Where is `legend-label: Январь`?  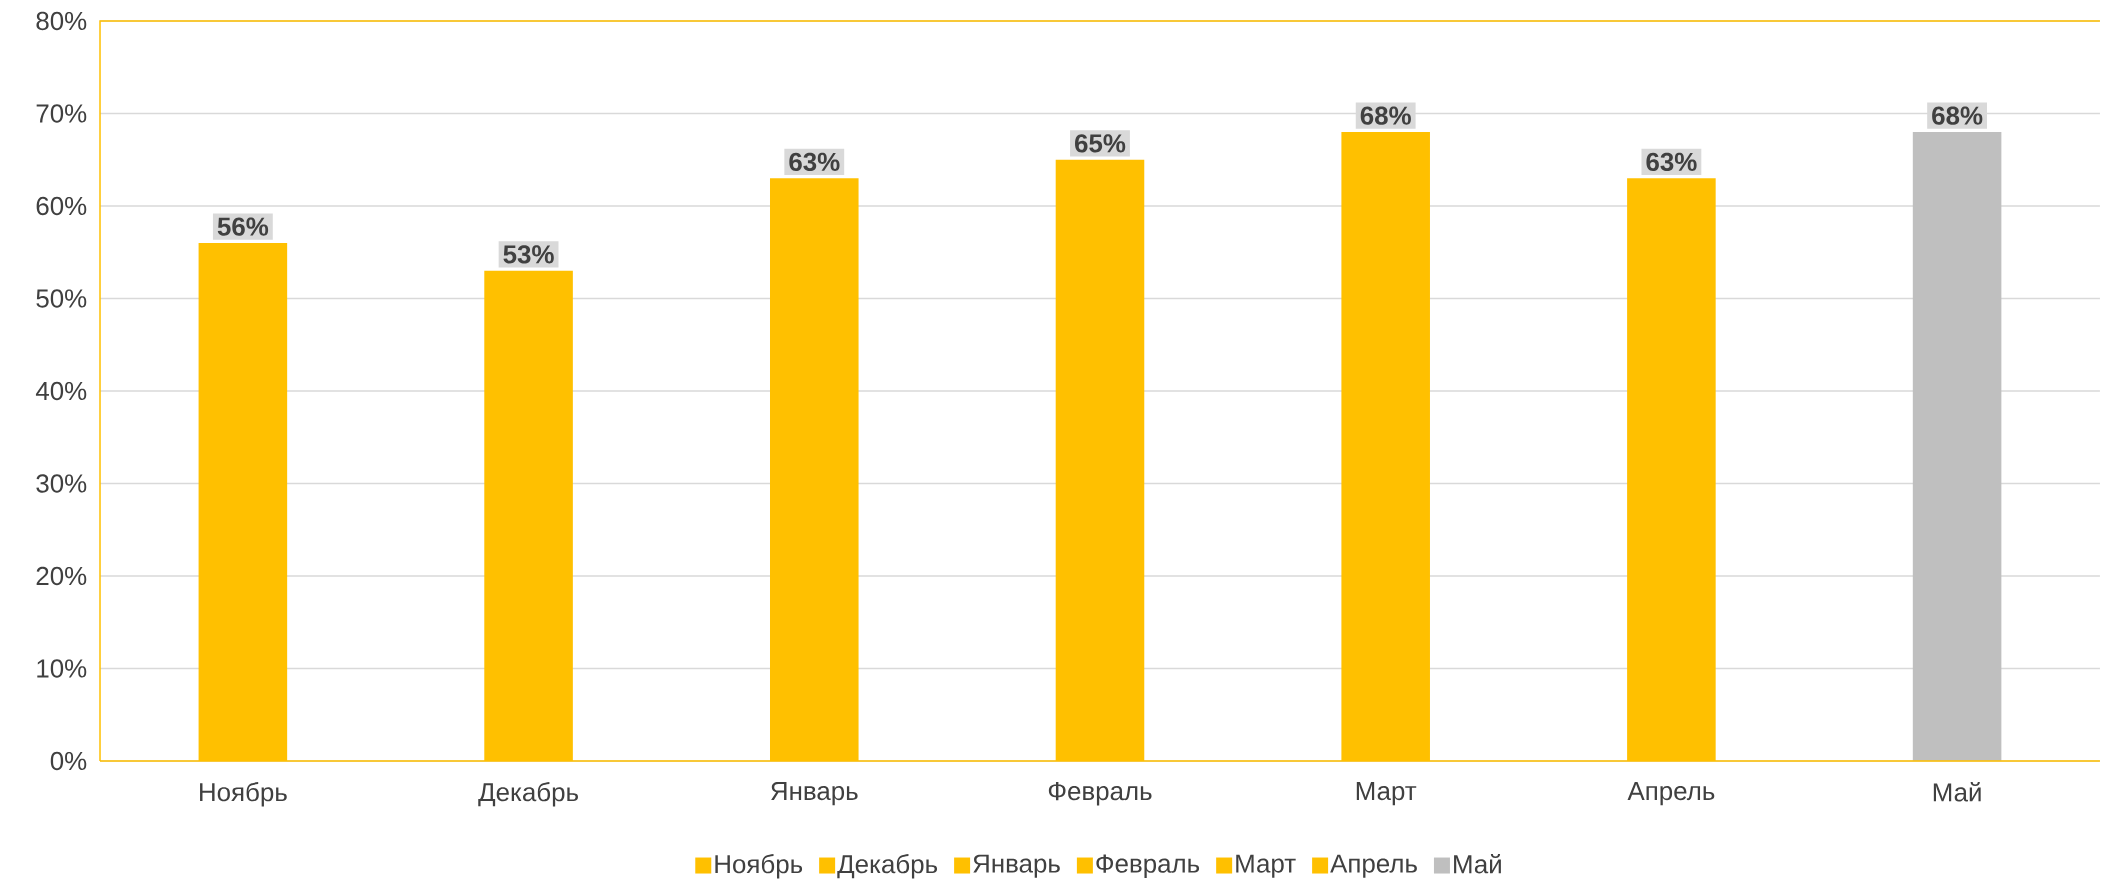 legend-label: Январь is located at coordinates (1016, 866).